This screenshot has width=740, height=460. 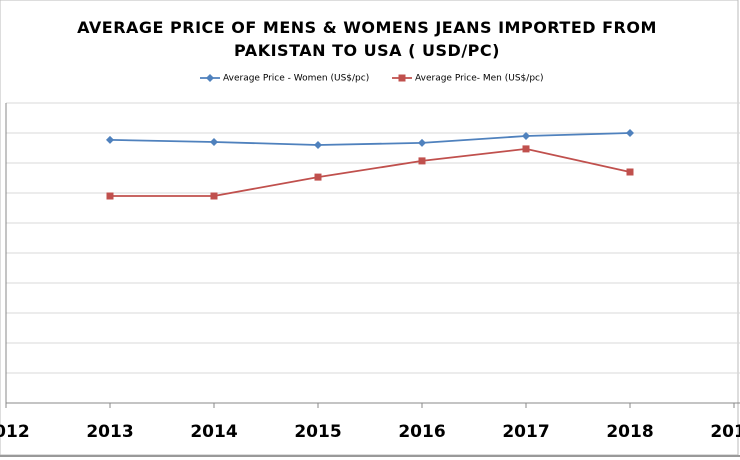 I want to click on x-tick-label: 2014, so click(x=213, y=432).